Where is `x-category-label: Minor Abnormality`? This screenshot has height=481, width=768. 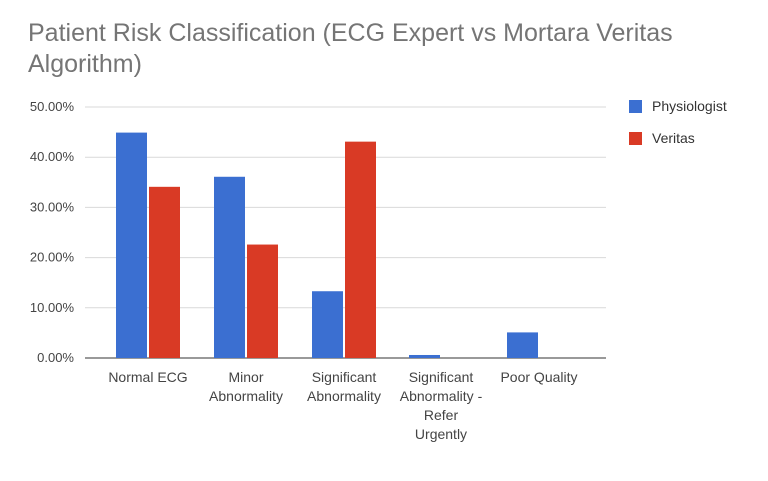
x-category-label: Minor Abnormality is located at coordinates (246, 386).